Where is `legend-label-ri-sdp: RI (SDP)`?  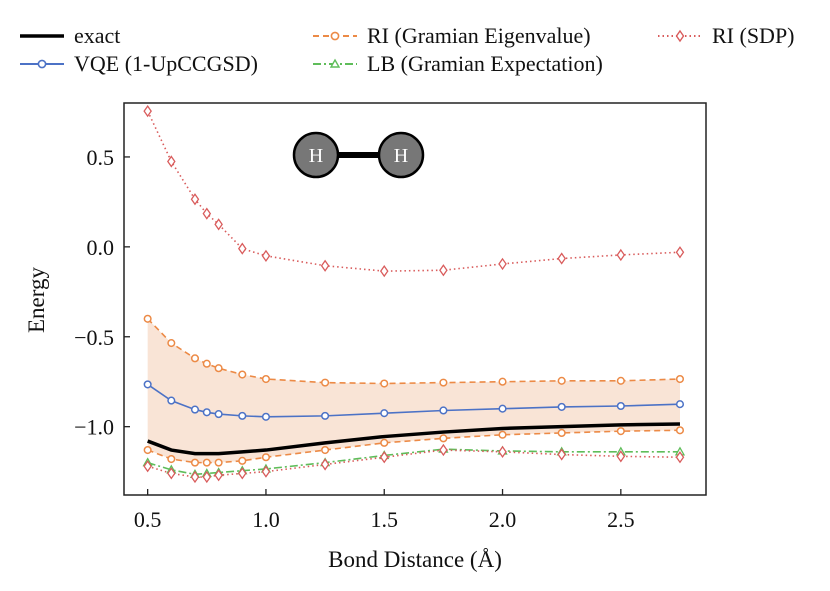
legend-label-ri-sdp: RI (SDP) is located at coordinates (753, 35).